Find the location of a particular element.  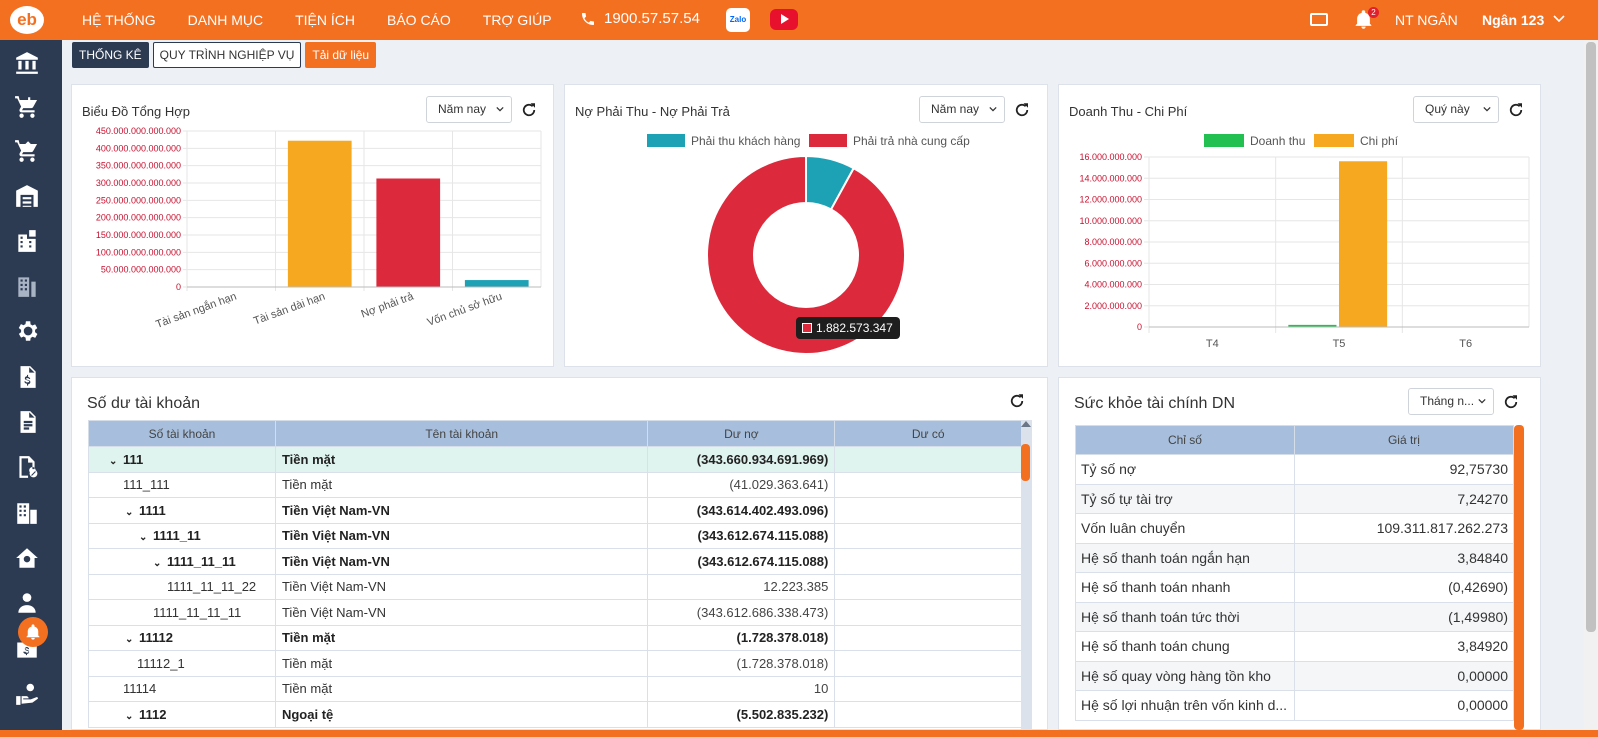

summary-period-select: Năm nay is located at coordinates (469, 109).